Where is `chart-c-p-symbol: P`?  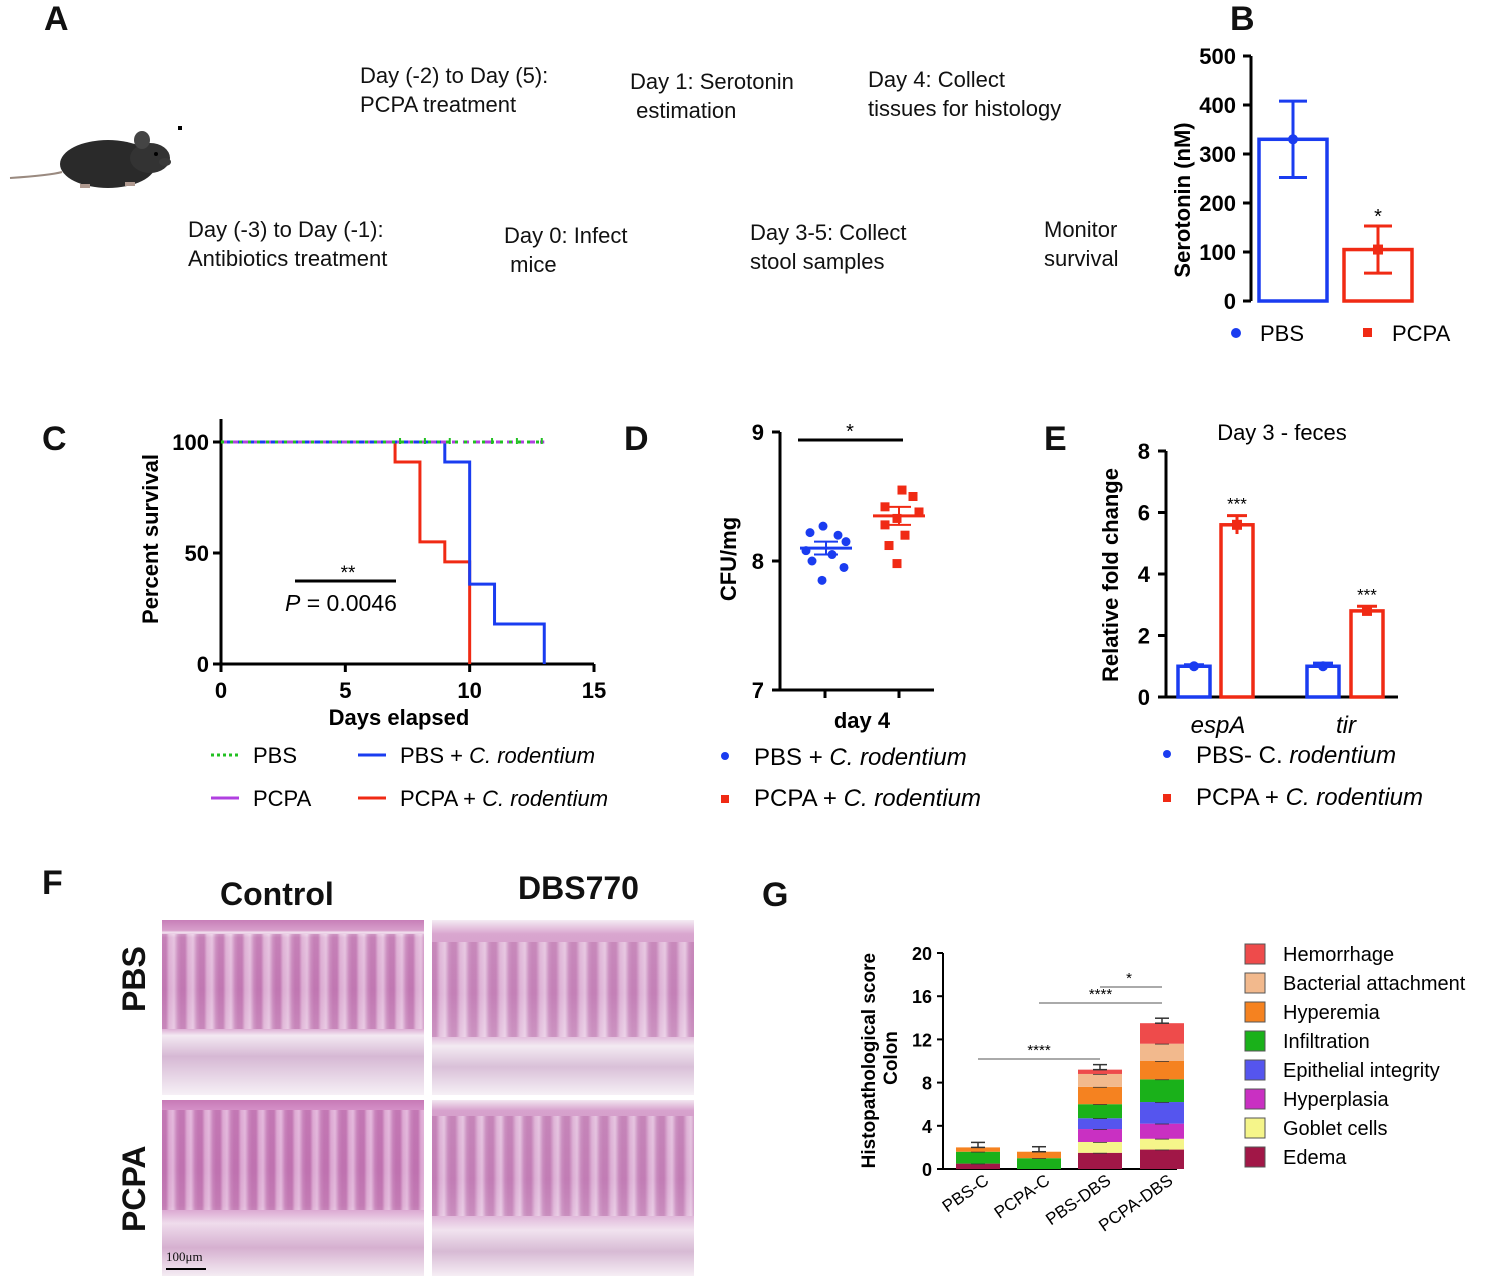
chart-c-p-symbol: P is located at coordinates (293, 603).